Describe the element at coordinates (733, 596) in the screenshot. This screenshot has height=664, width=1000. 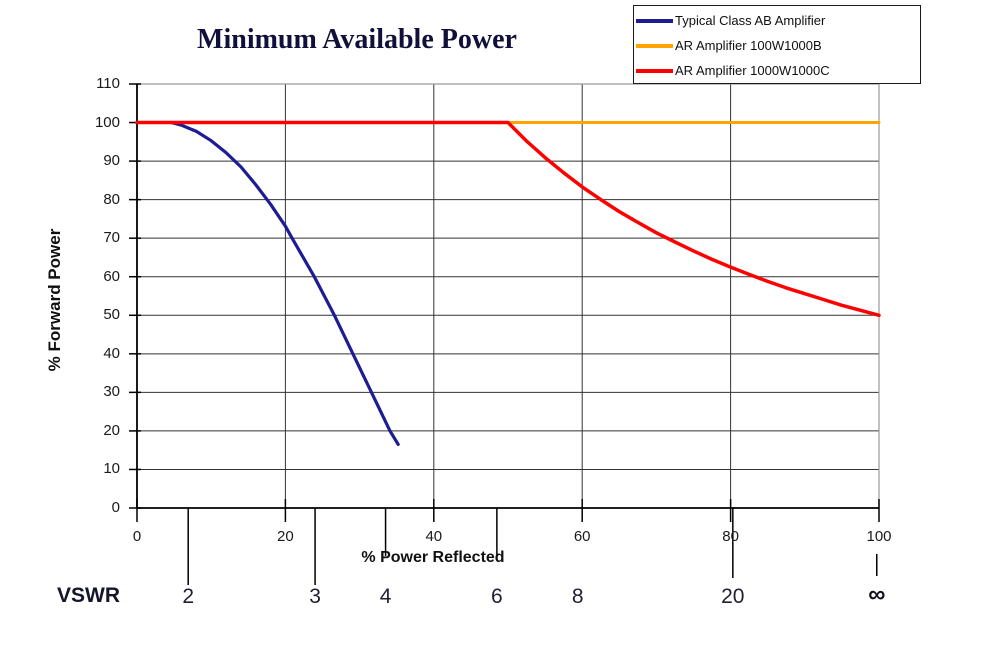
I see `vswr-value: 20` at that location.